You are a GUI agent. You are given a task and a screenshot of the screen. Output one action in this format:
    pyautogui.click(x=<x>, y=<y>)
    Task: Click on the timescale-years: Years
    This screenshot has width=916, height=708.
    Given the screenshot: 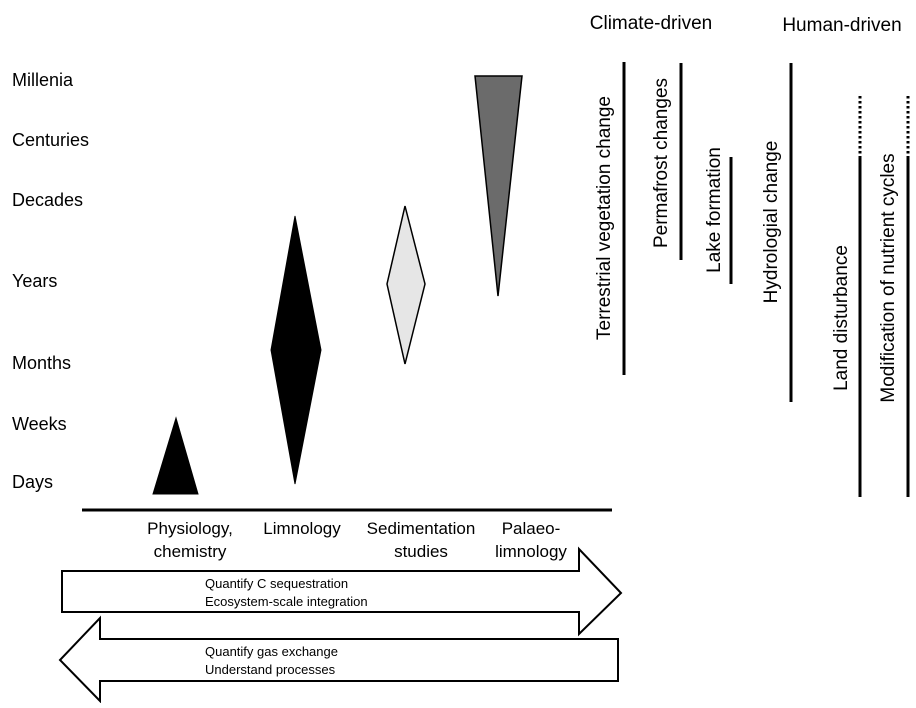 What is the action you would take?
    pyautogui.click(x=34, y=281)
    